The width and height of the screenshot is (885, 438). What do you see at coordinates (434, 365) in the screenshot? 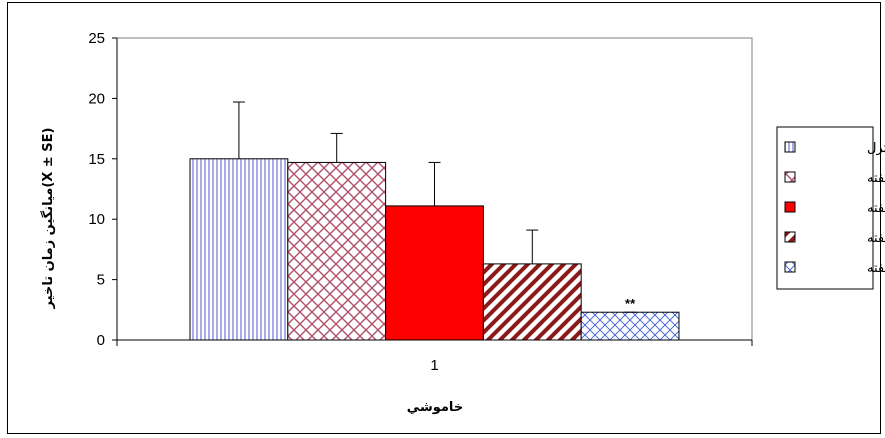
I see `x-tick-label: 1` at bounding box center [434, 365].